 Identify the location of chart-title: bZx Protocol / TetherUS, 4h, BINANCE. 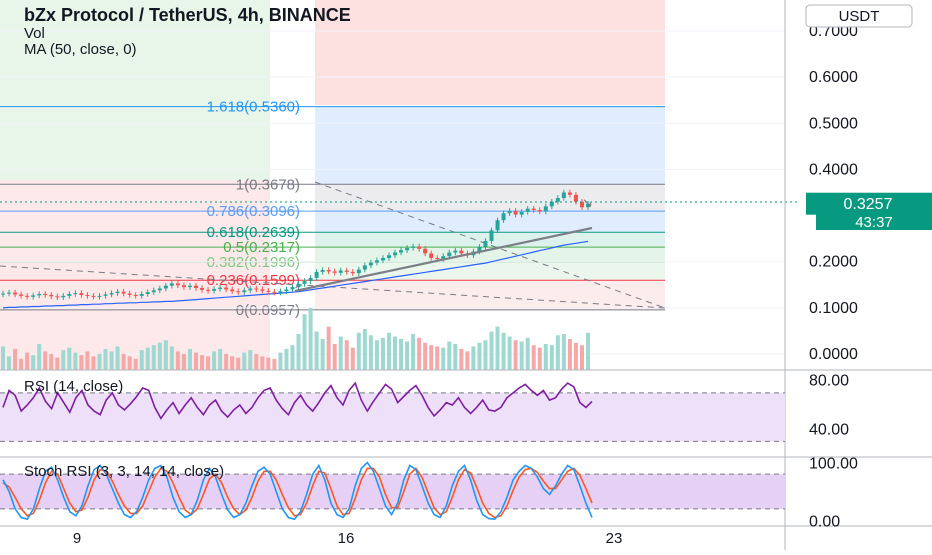
(187, 15).